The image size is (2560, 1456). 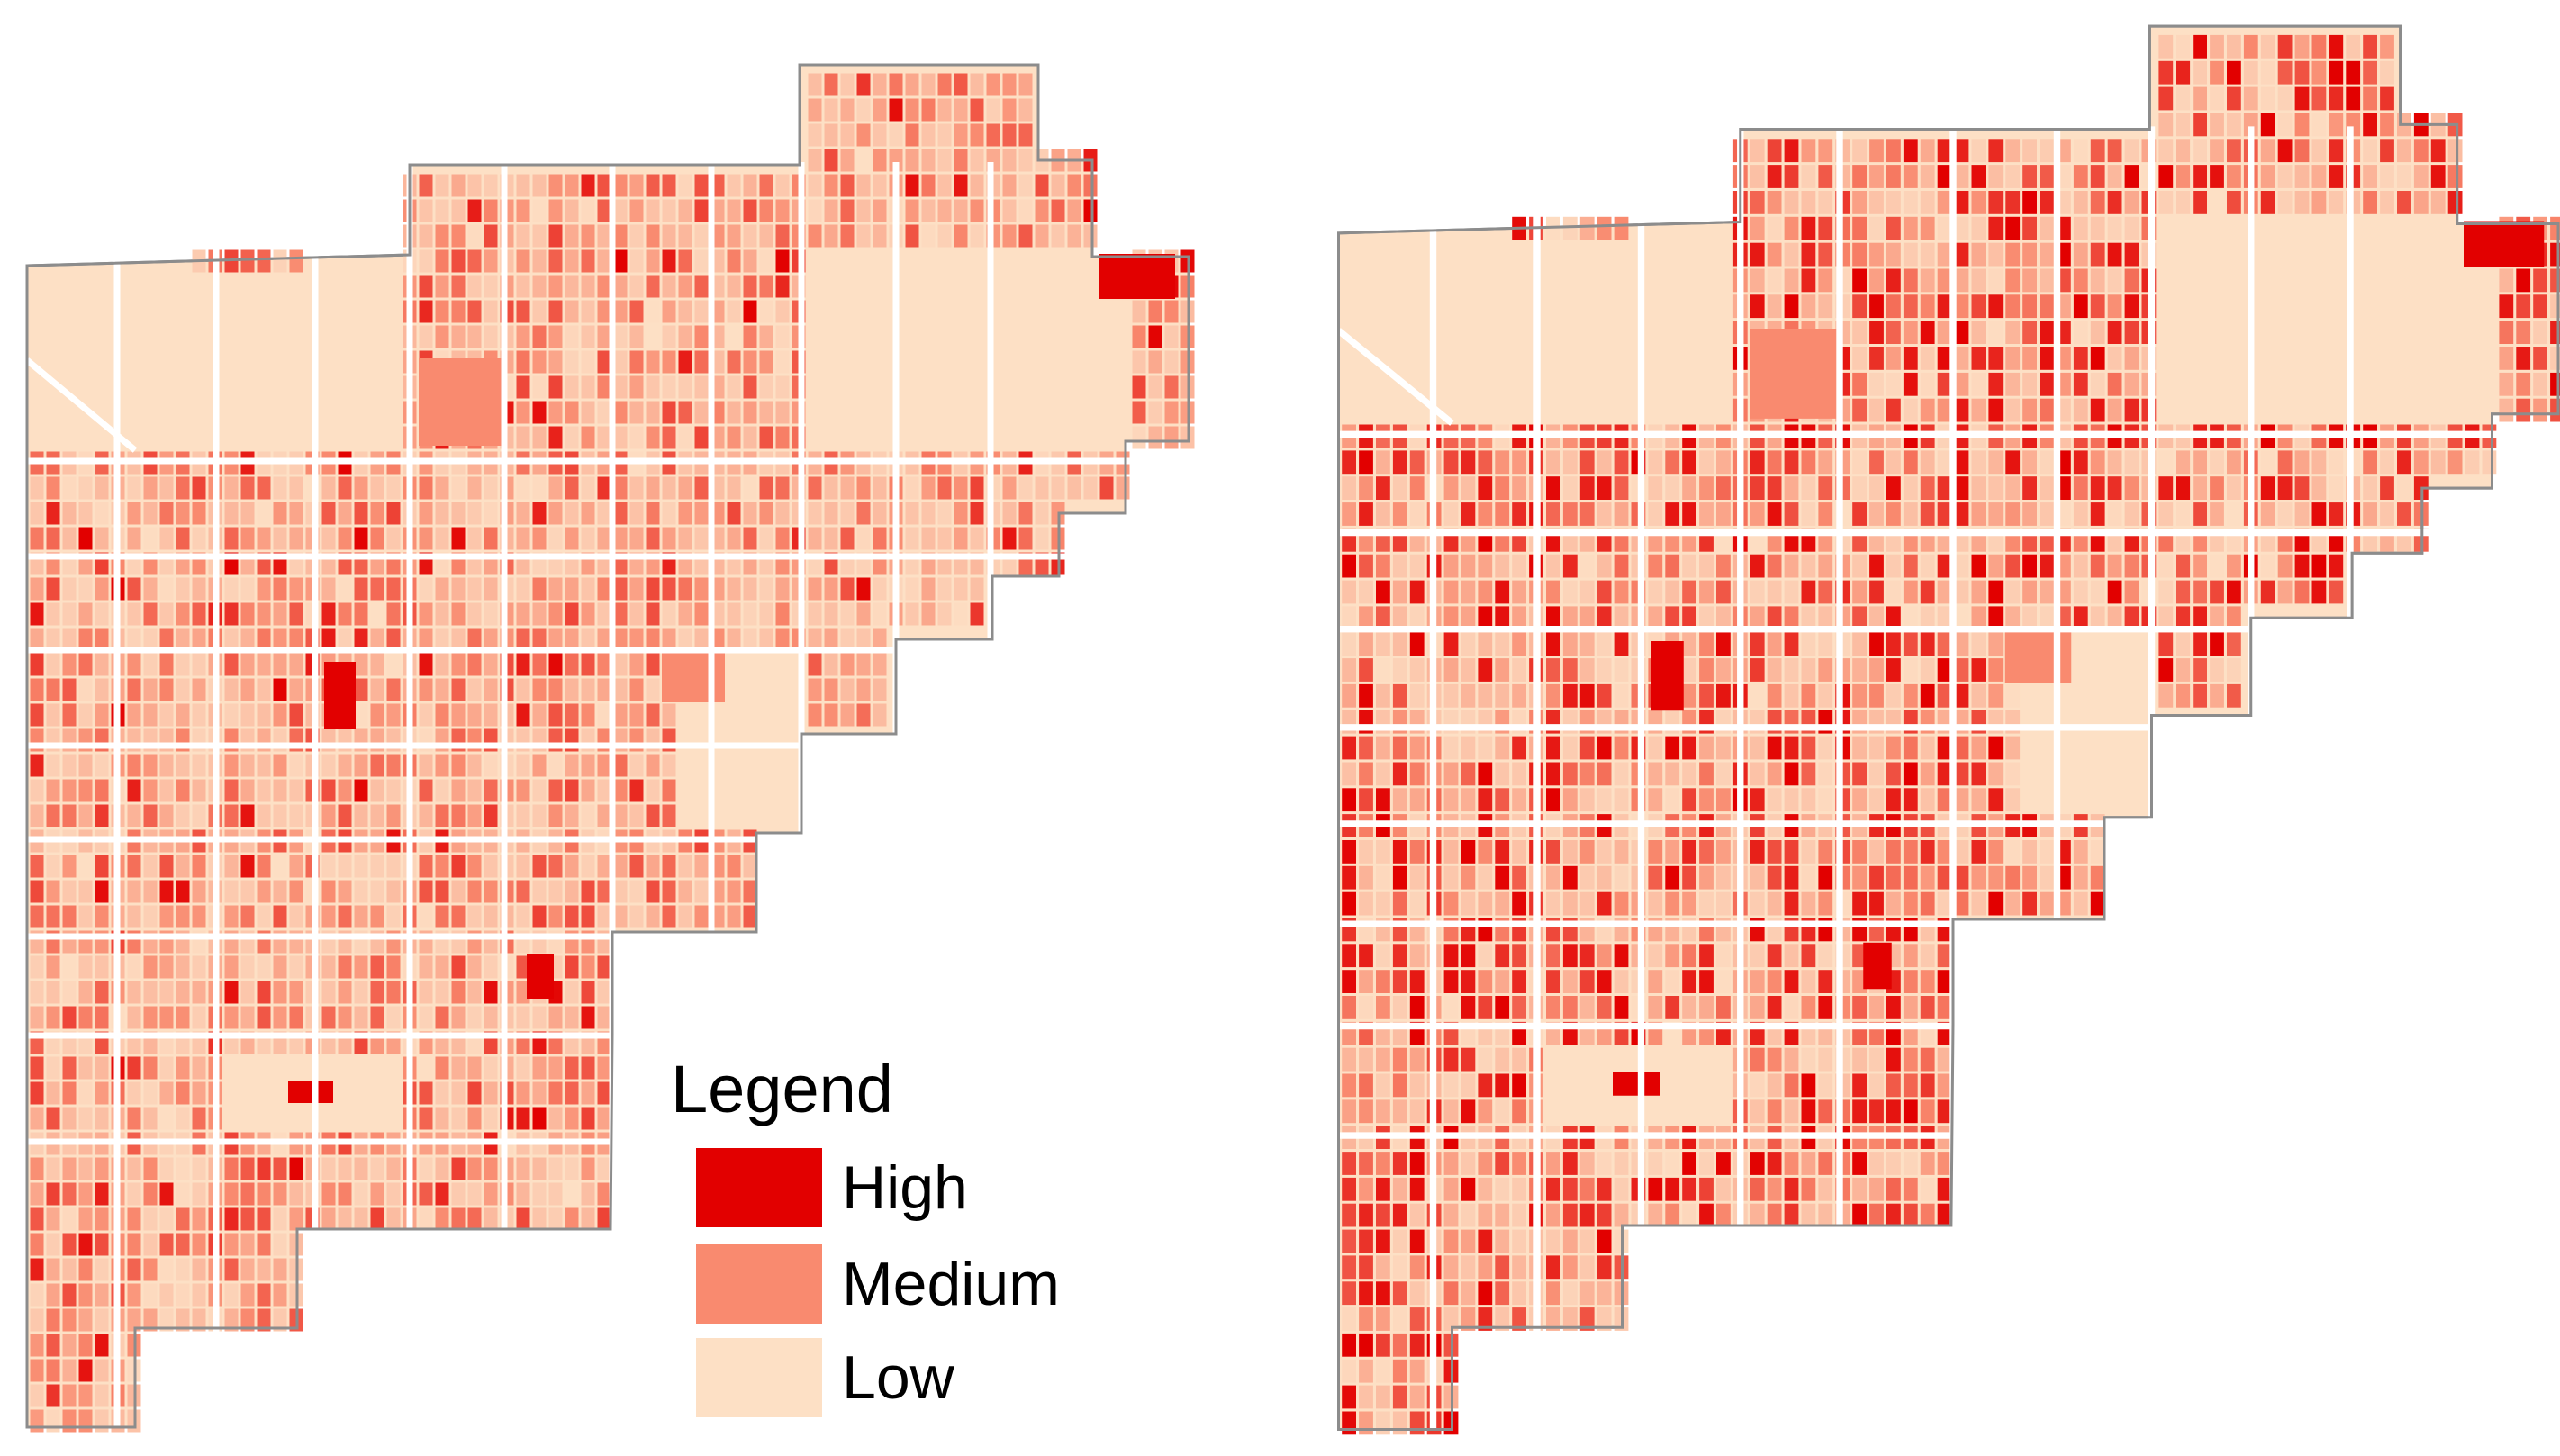 I want to click on legend-swatch-high, so click(x=759, y=1187).